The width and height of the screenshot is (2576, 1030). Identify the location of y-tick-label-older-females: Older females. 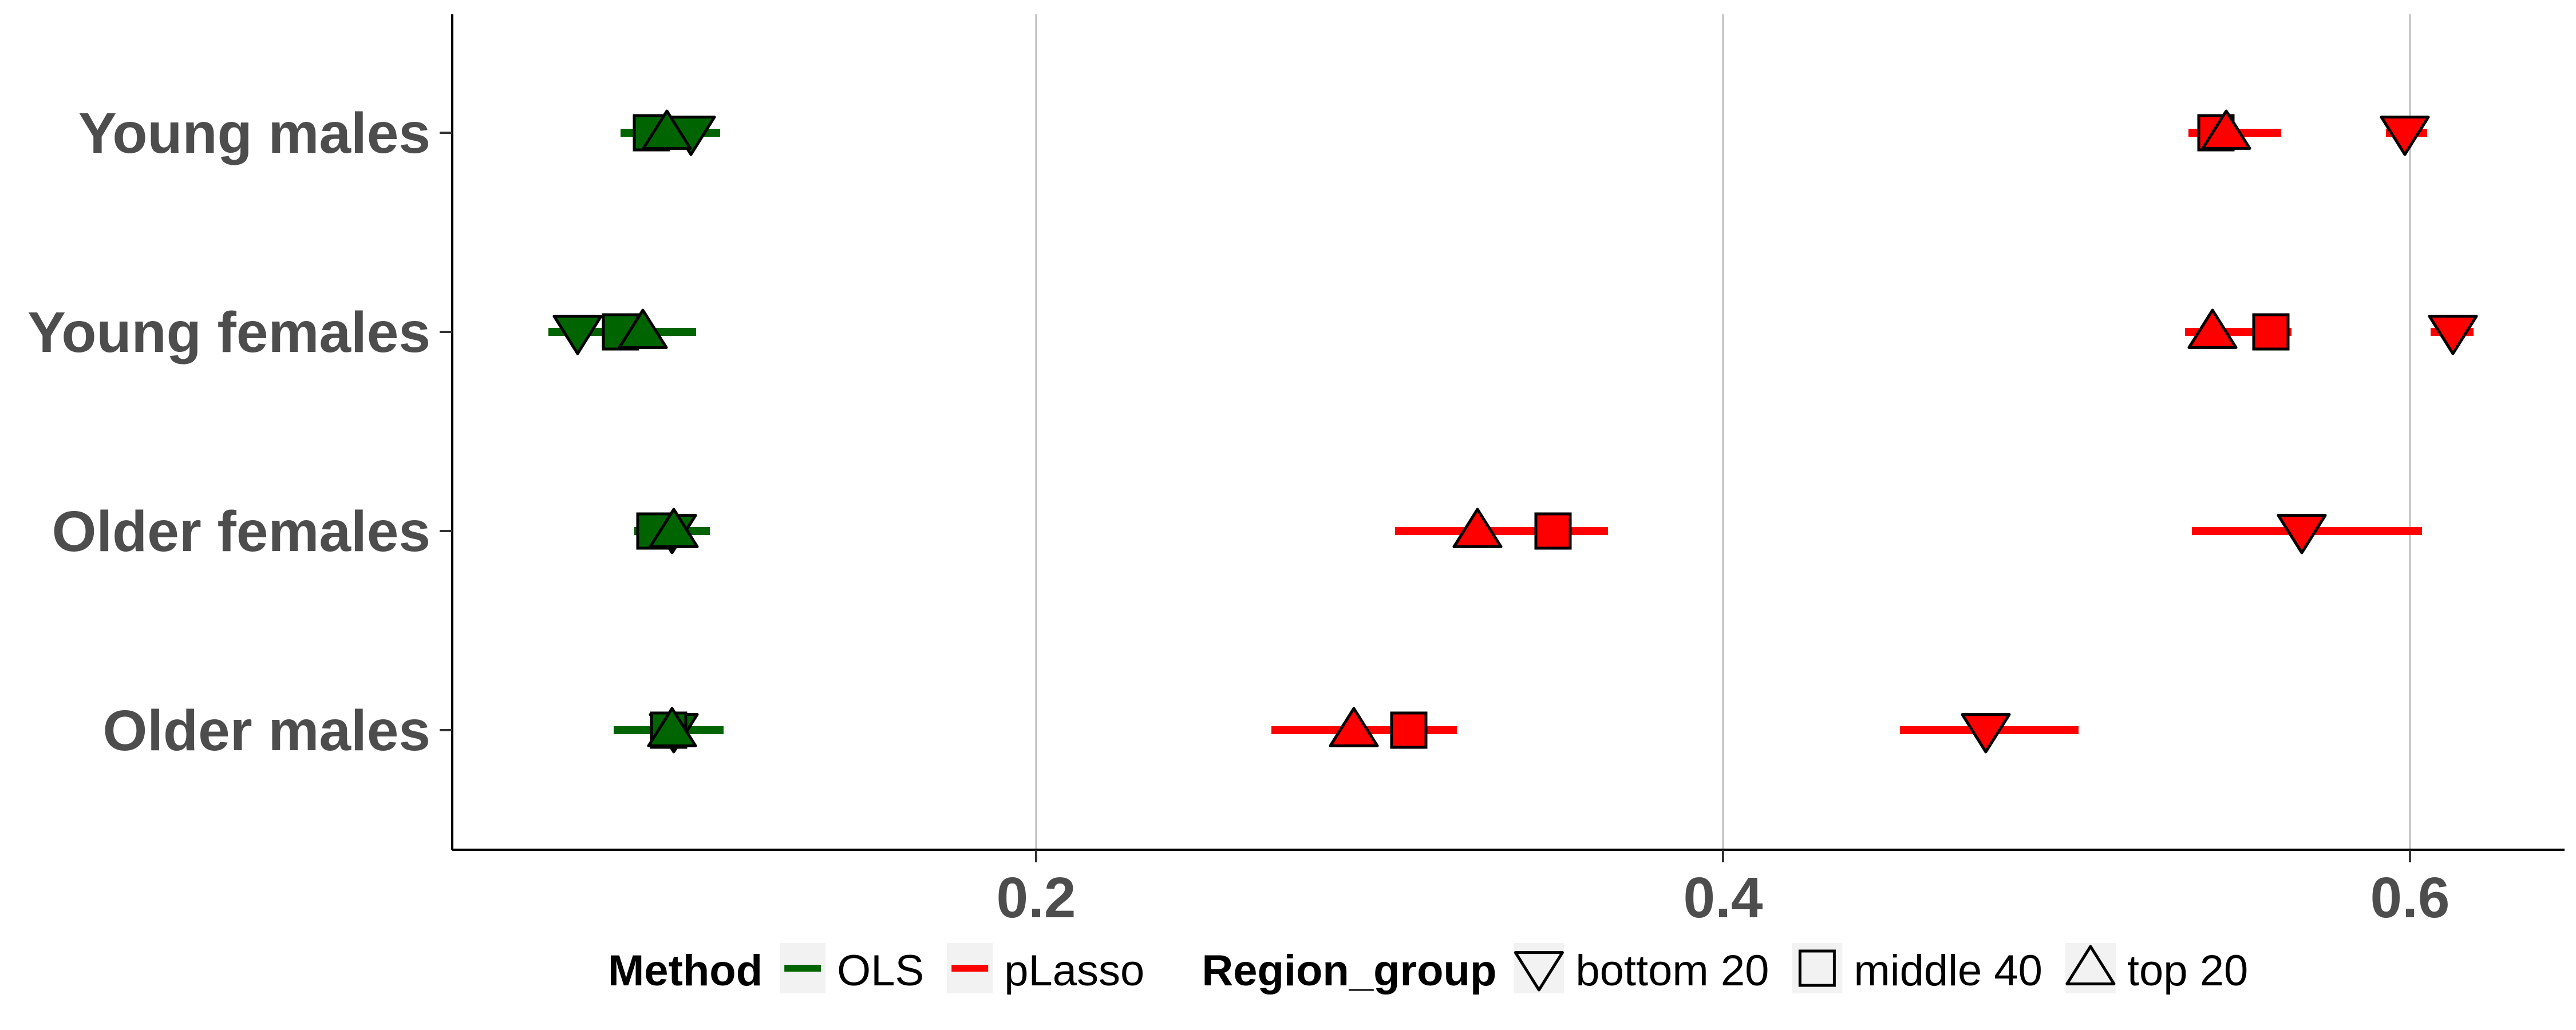
(241, 532).